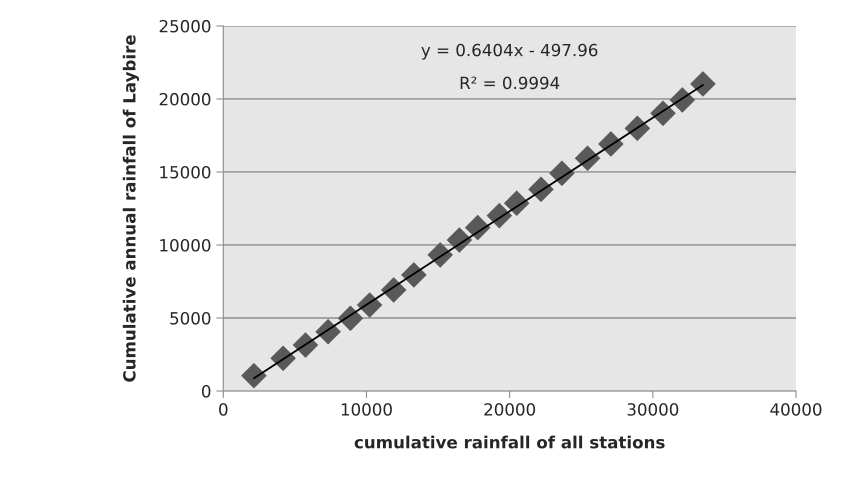 This screenshot has width=849, height=499. Describe the element at coordinates (185, 245) in the screenshot. I see `y-tick-label: 10000` at that location.